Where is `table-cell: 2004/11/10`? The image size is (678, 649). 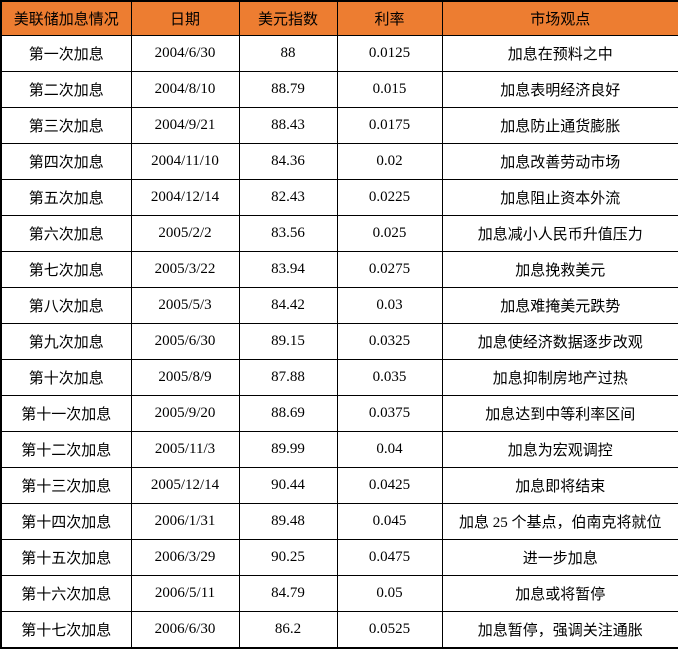
table-cell: 2004/11/10 is located at coordinates (185, 161).